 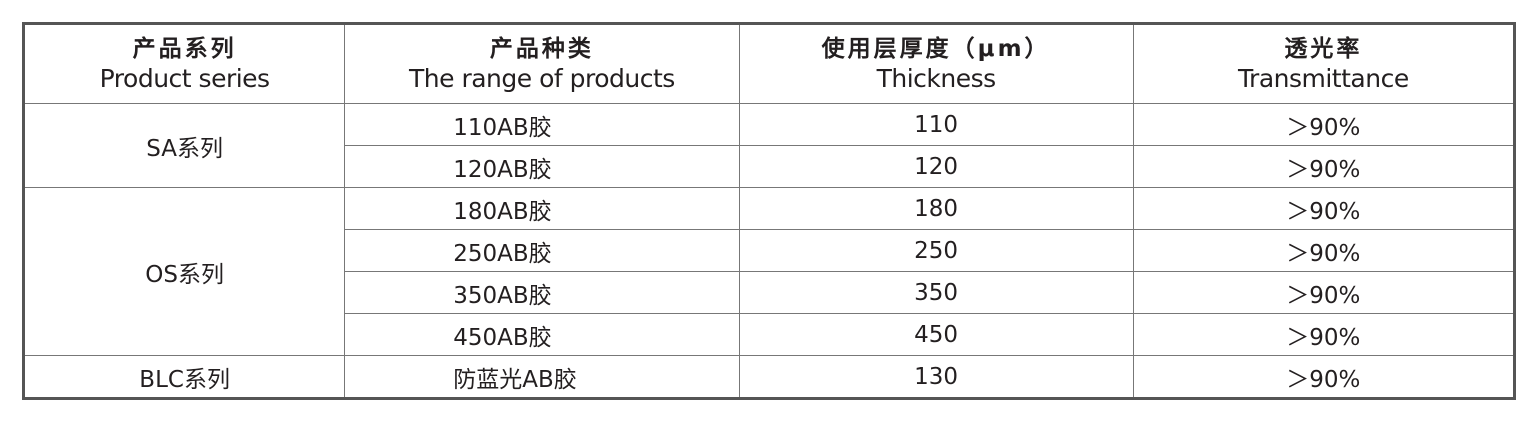 What do you see at coordinates (936, 49) in the screenshot?
I see `header-zh: 使用层厚度（μm）` at bounding box center [936, 49].